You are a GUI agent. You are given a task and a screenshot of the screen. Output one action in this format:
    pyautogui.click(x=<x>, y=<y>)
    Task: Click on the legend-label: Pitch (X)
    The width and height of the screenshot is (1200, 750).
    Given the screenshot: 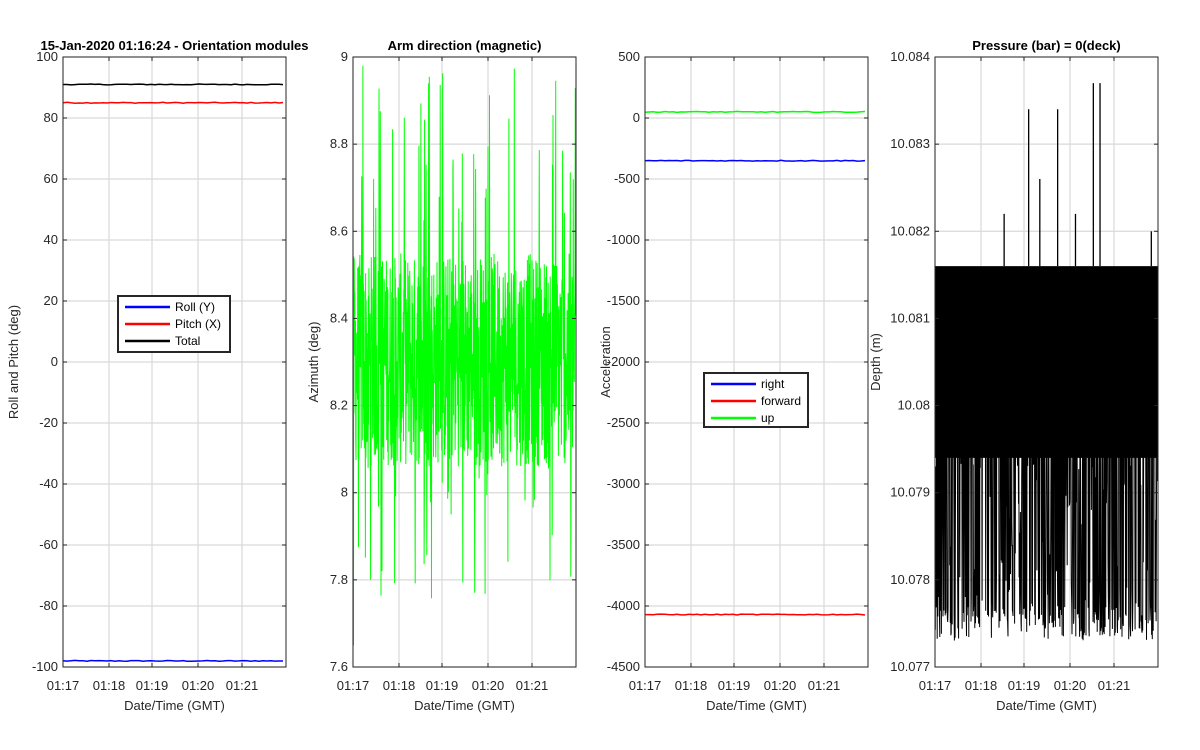 What is the action you would take?
    pyautogui.click(x=198, y=324)
    